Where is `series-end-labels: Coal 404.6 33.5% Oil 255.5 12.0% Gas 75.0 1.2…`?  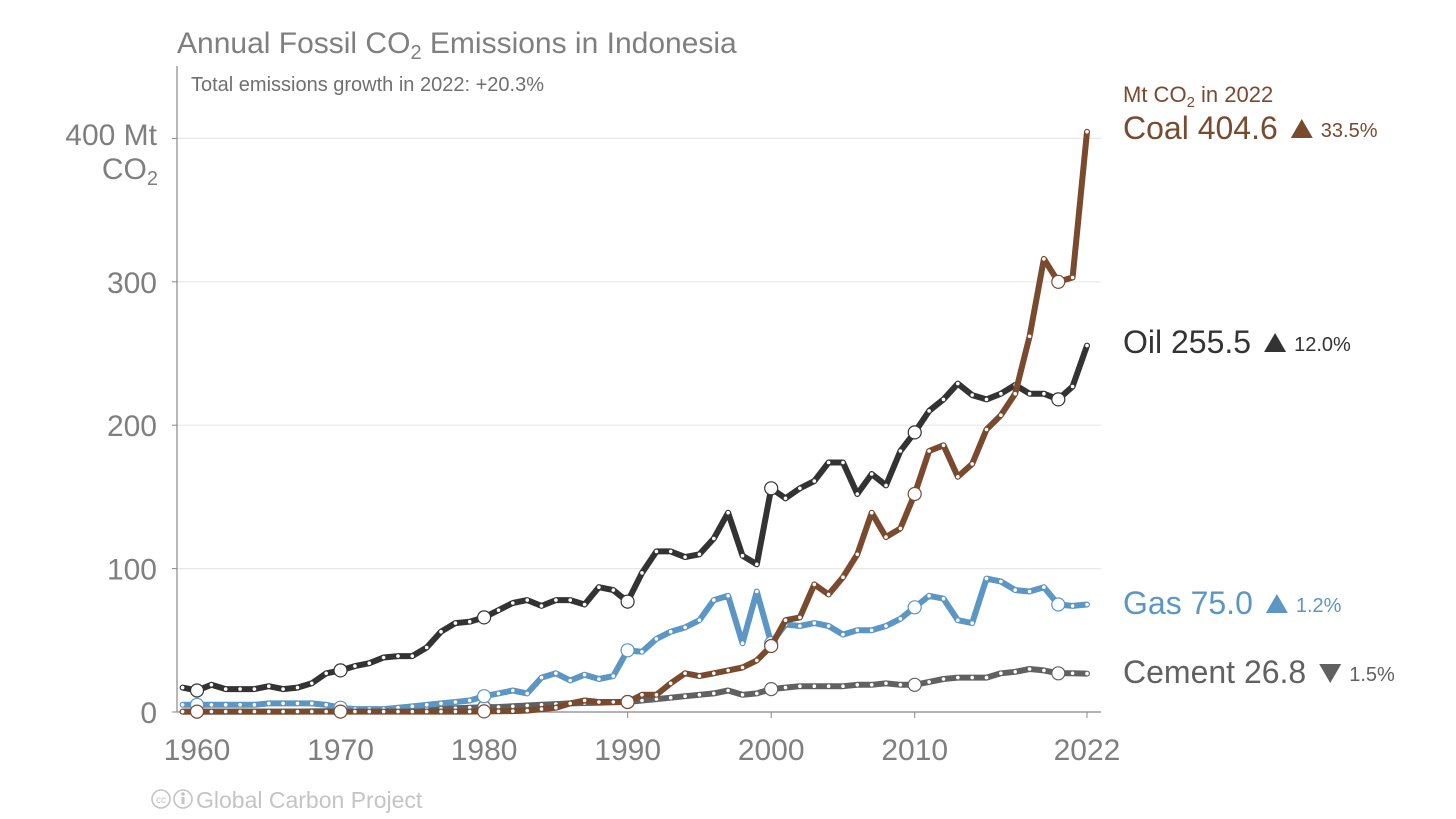 series-end-labels: Coal 404.6 33.5% Oil 255.5 12.0% Gas 75.0 1.2… is located at coordinates (1259, 400).